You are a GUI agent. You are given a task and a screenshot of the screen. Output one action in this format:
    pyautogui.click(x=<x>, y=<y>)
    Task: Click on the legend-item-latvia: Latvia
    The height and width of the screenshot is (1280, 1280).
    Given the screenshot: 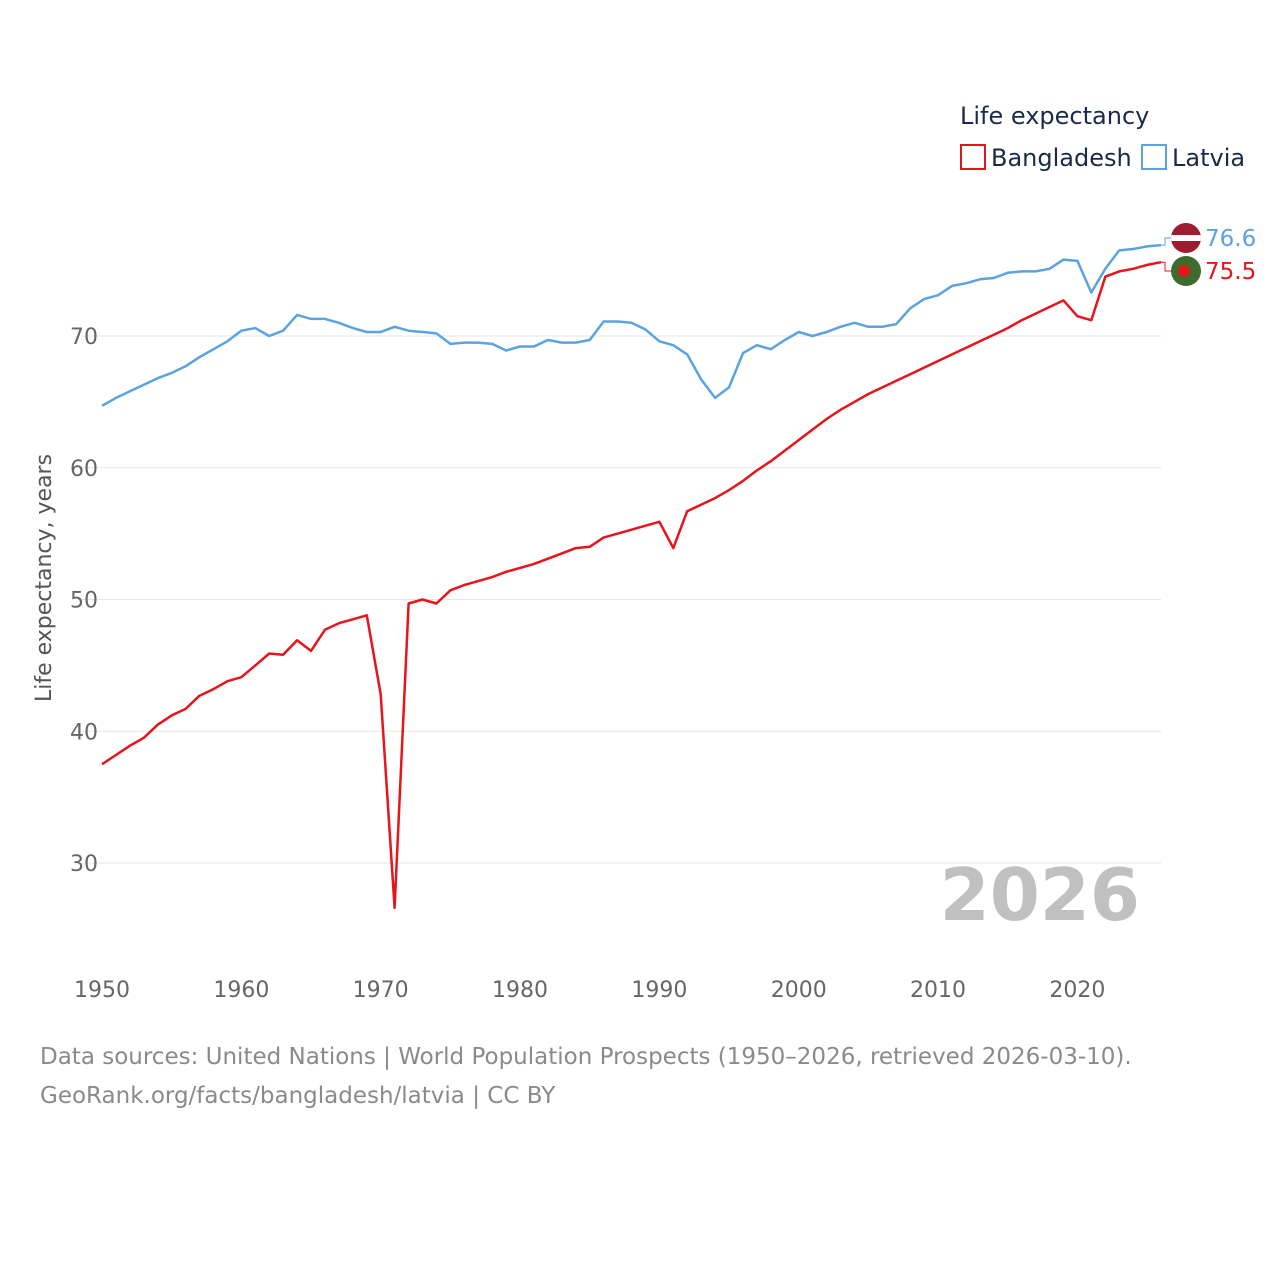 What is the action you would take?
    pyautogui.click(x=1193, y=158)
    